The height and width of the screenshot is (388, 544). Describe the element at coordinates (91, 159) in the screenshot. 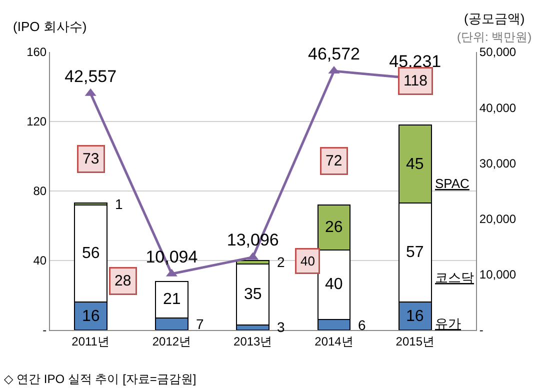

I see `total-label: 73` at that location.